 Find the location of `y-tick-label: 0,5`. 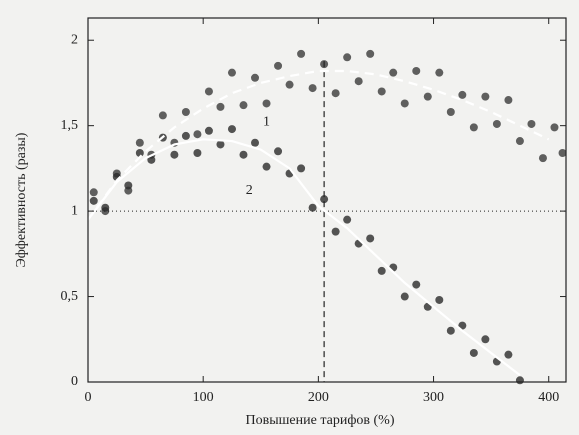

y-tick-label: 0,5 is located at coordinates (70, 296).